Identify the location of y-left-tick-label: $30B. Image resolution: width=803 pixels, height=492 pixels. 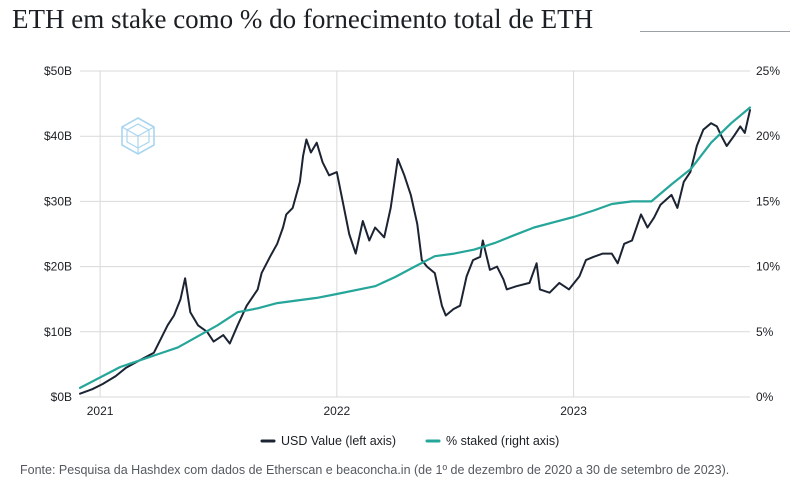
(58, 201).